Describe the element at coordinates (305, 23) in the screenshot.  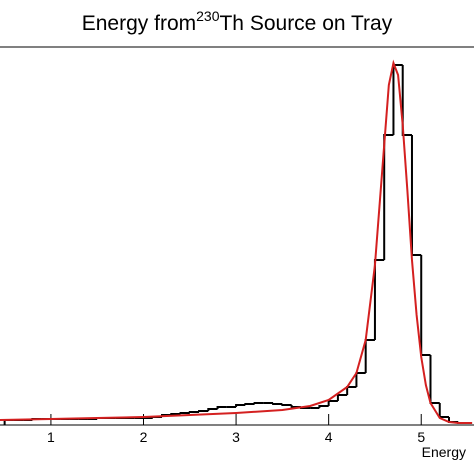
I see `title-text: Th Source on Tray` at that location.